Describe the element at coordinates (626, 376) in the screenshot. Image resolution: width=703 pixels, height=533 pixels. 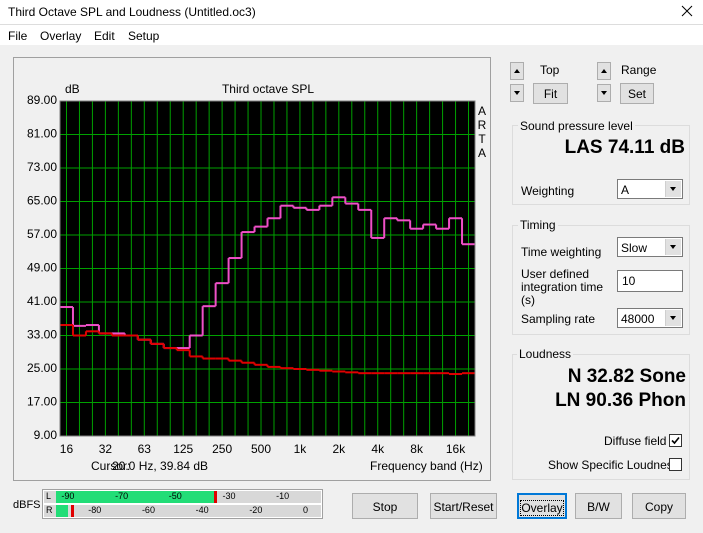
I see `loudness-n: N 32.82 Sone` at that location.